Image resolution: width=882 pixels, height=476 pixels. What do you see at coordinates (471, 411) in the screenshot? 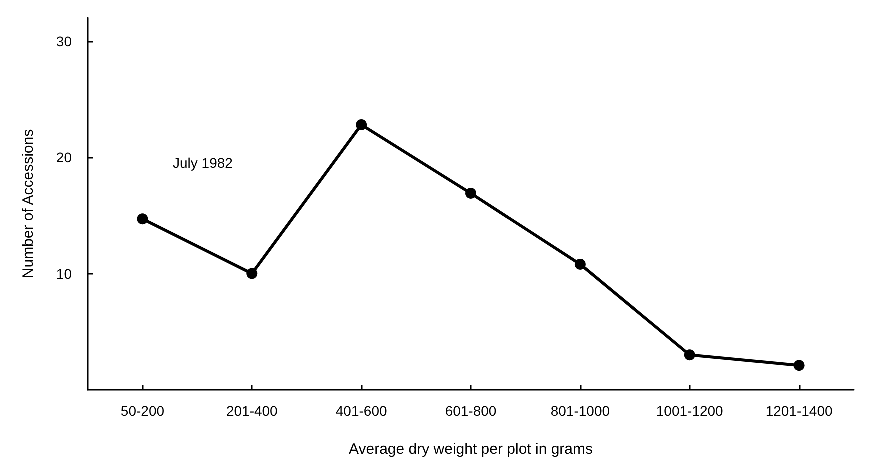
I see `x-tick-label: 601-800` at bounding box center [471, 411].